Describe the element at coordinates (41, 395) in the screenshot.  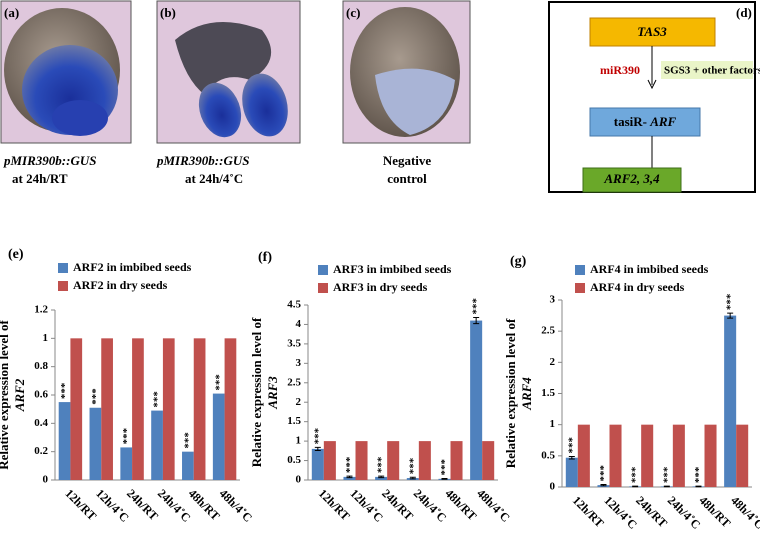
I see `y-tick-label: 0.6` at that location.